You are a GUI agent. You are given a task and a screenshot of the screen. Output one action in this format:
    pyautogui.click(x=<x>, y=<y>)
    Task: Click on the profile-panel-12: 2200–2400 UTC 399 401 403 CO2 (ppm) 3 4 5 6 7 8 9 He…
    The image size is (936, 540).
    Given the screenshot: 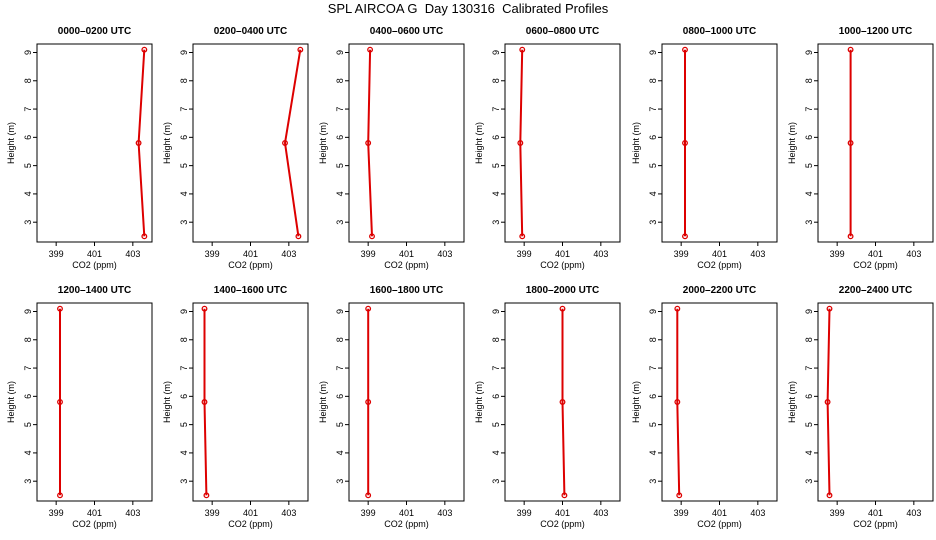 What is the action you would take?
    pyautogui.click(x=860, y=407)
    